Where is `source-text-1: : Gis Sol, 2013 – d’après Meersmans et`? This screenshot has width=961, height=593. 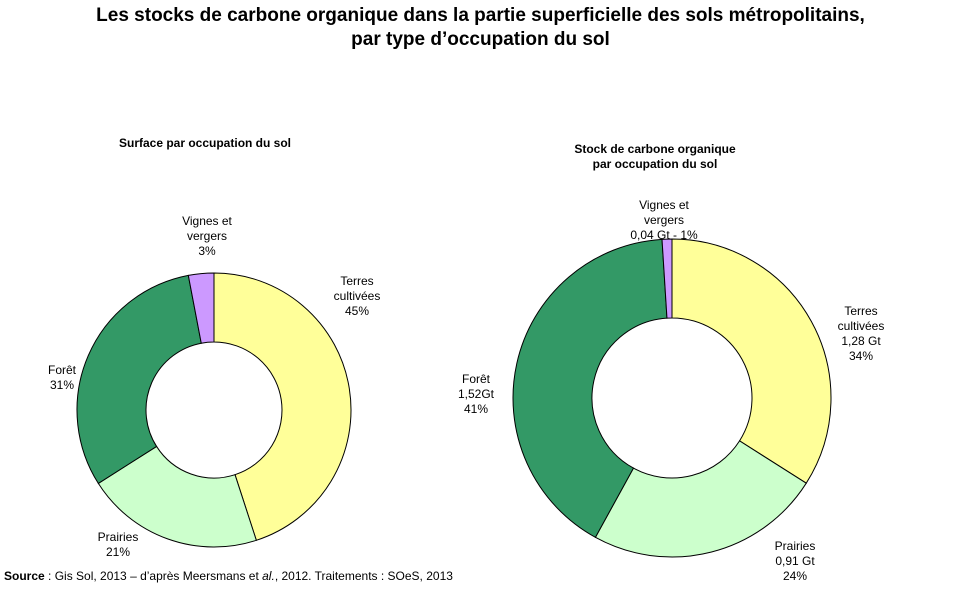
source-text-1: : Gis Sol, 2013 – d’après Meersmans et is located at coordinates (153, 576).